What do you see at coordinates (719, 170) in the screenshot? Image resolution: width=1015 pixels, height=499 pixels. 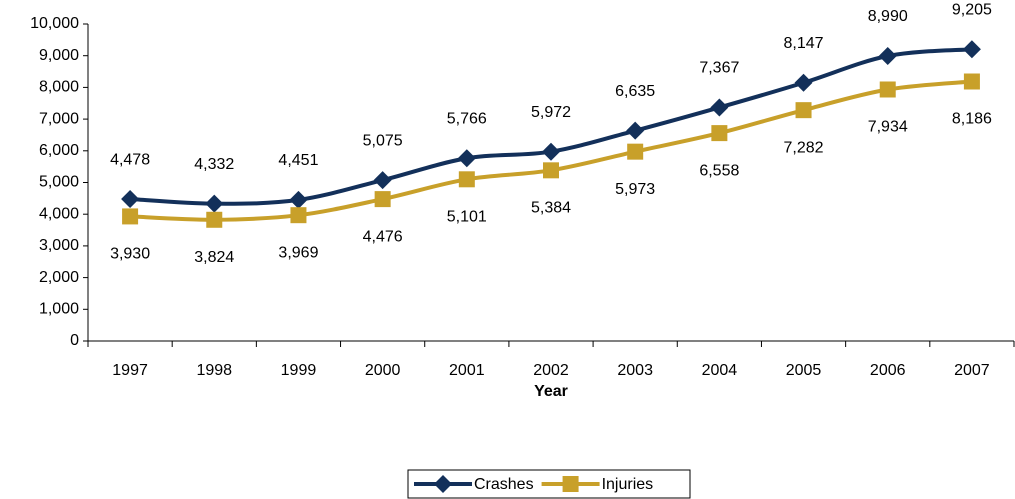 I see `data-label: 6,558` at bounding box center [719, 170].